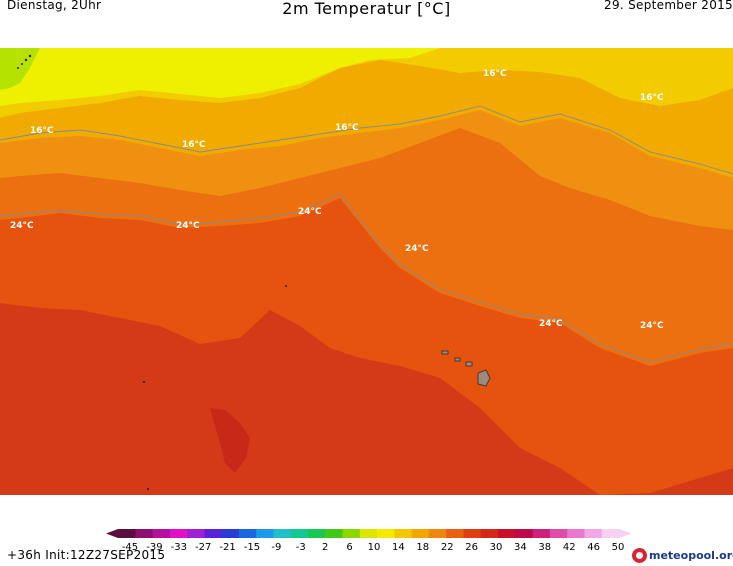 This screenshot has height=566, width=733. What do you see at coordinates (325, 547) in the screenshot?
I see `scale-tick-label: 2` at bounding box center [325, 547].